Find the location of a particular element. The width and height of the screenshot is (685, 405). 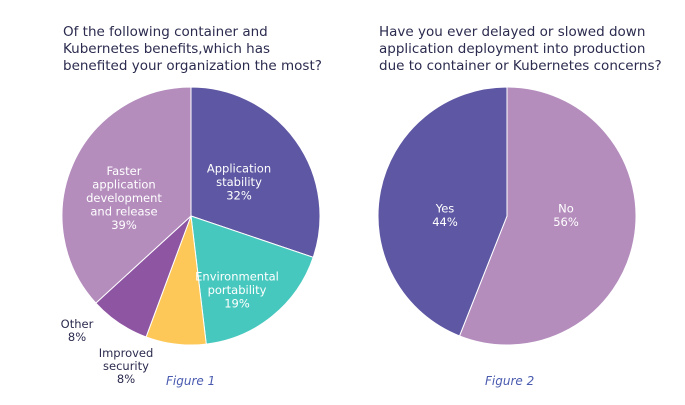

figure-2-caption: Figure 2 is located at coordinates (510, 381).